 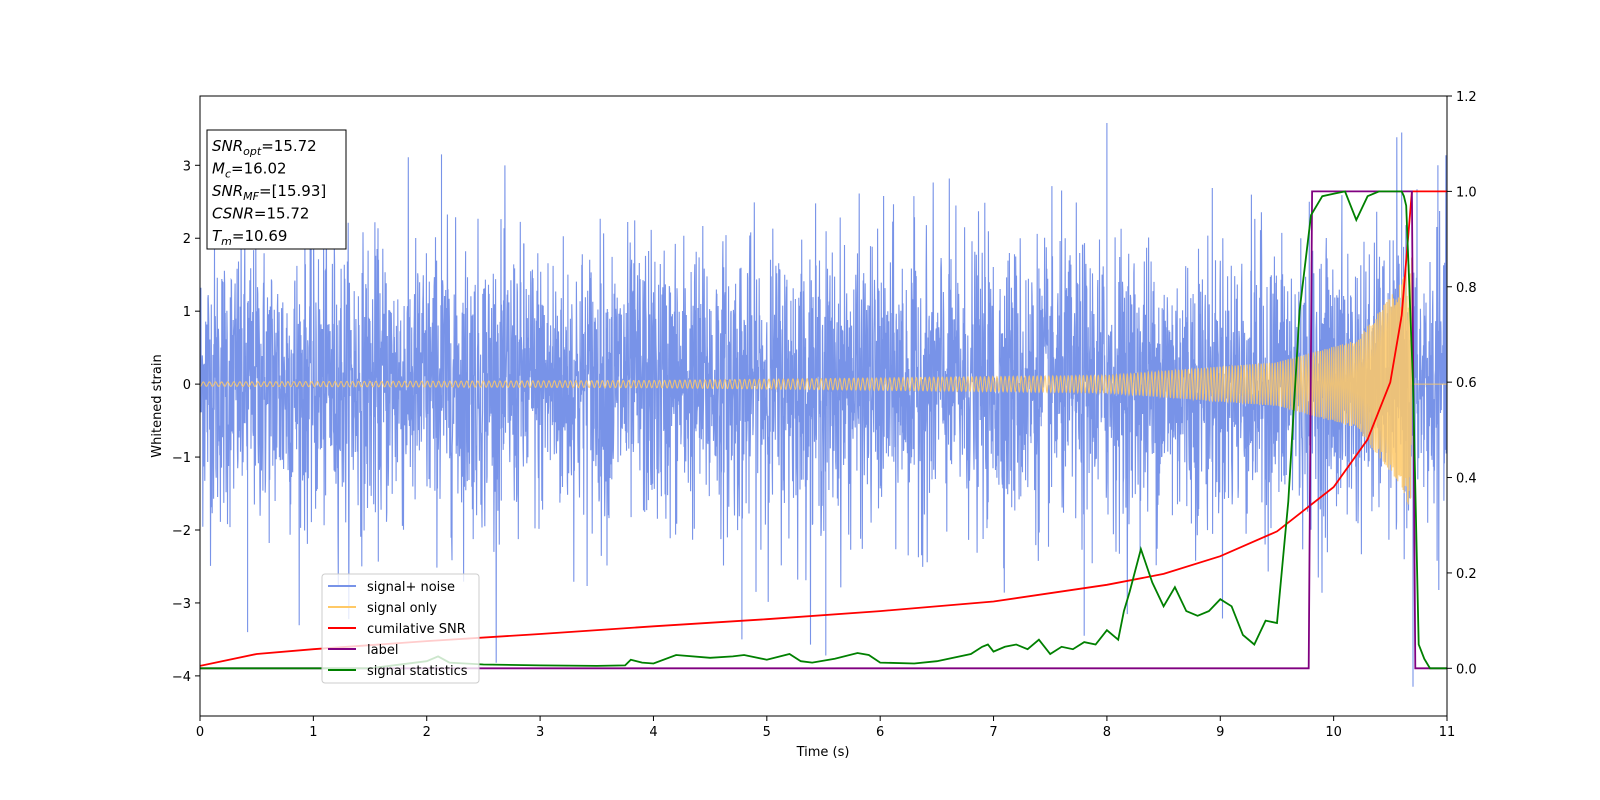 I want to click on legend-frame, so click(x=400, y=628).